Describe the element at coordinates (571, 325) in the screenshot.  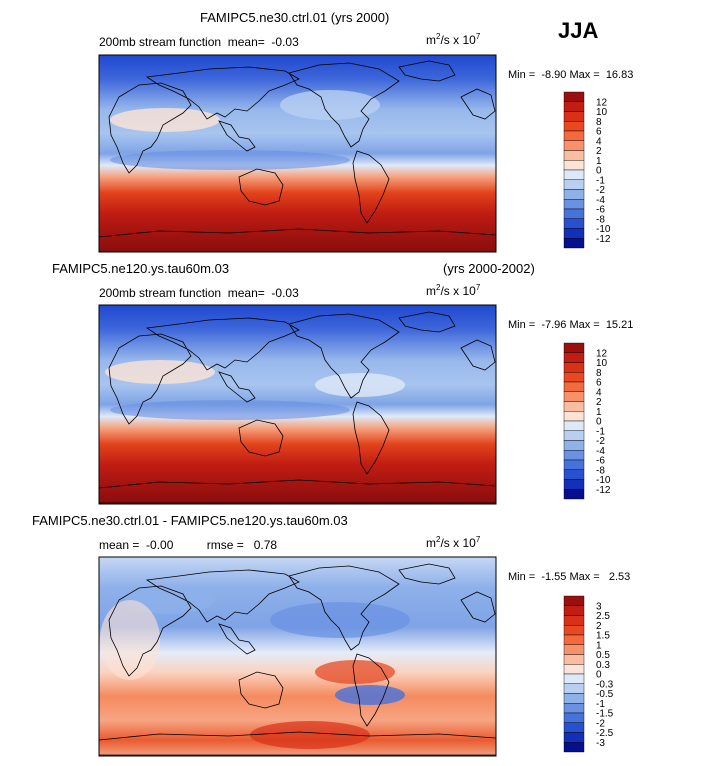
I see `panel-2-minmax: Min = -7.96 Max = 15.21` at that location.